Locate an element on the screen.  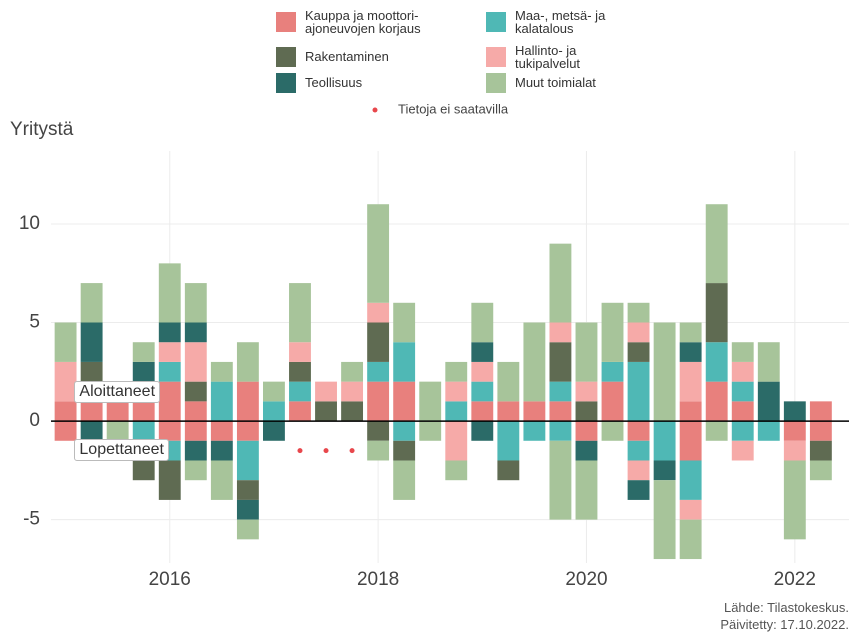
y-tick-label: -5 is located at coordinates (31, 519).